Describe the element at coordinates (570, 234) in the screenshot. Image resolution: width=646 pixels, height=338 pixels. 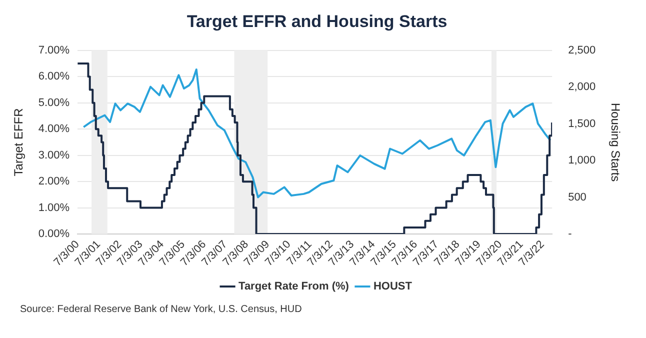
I see `y2-tick-label: -` at that location.